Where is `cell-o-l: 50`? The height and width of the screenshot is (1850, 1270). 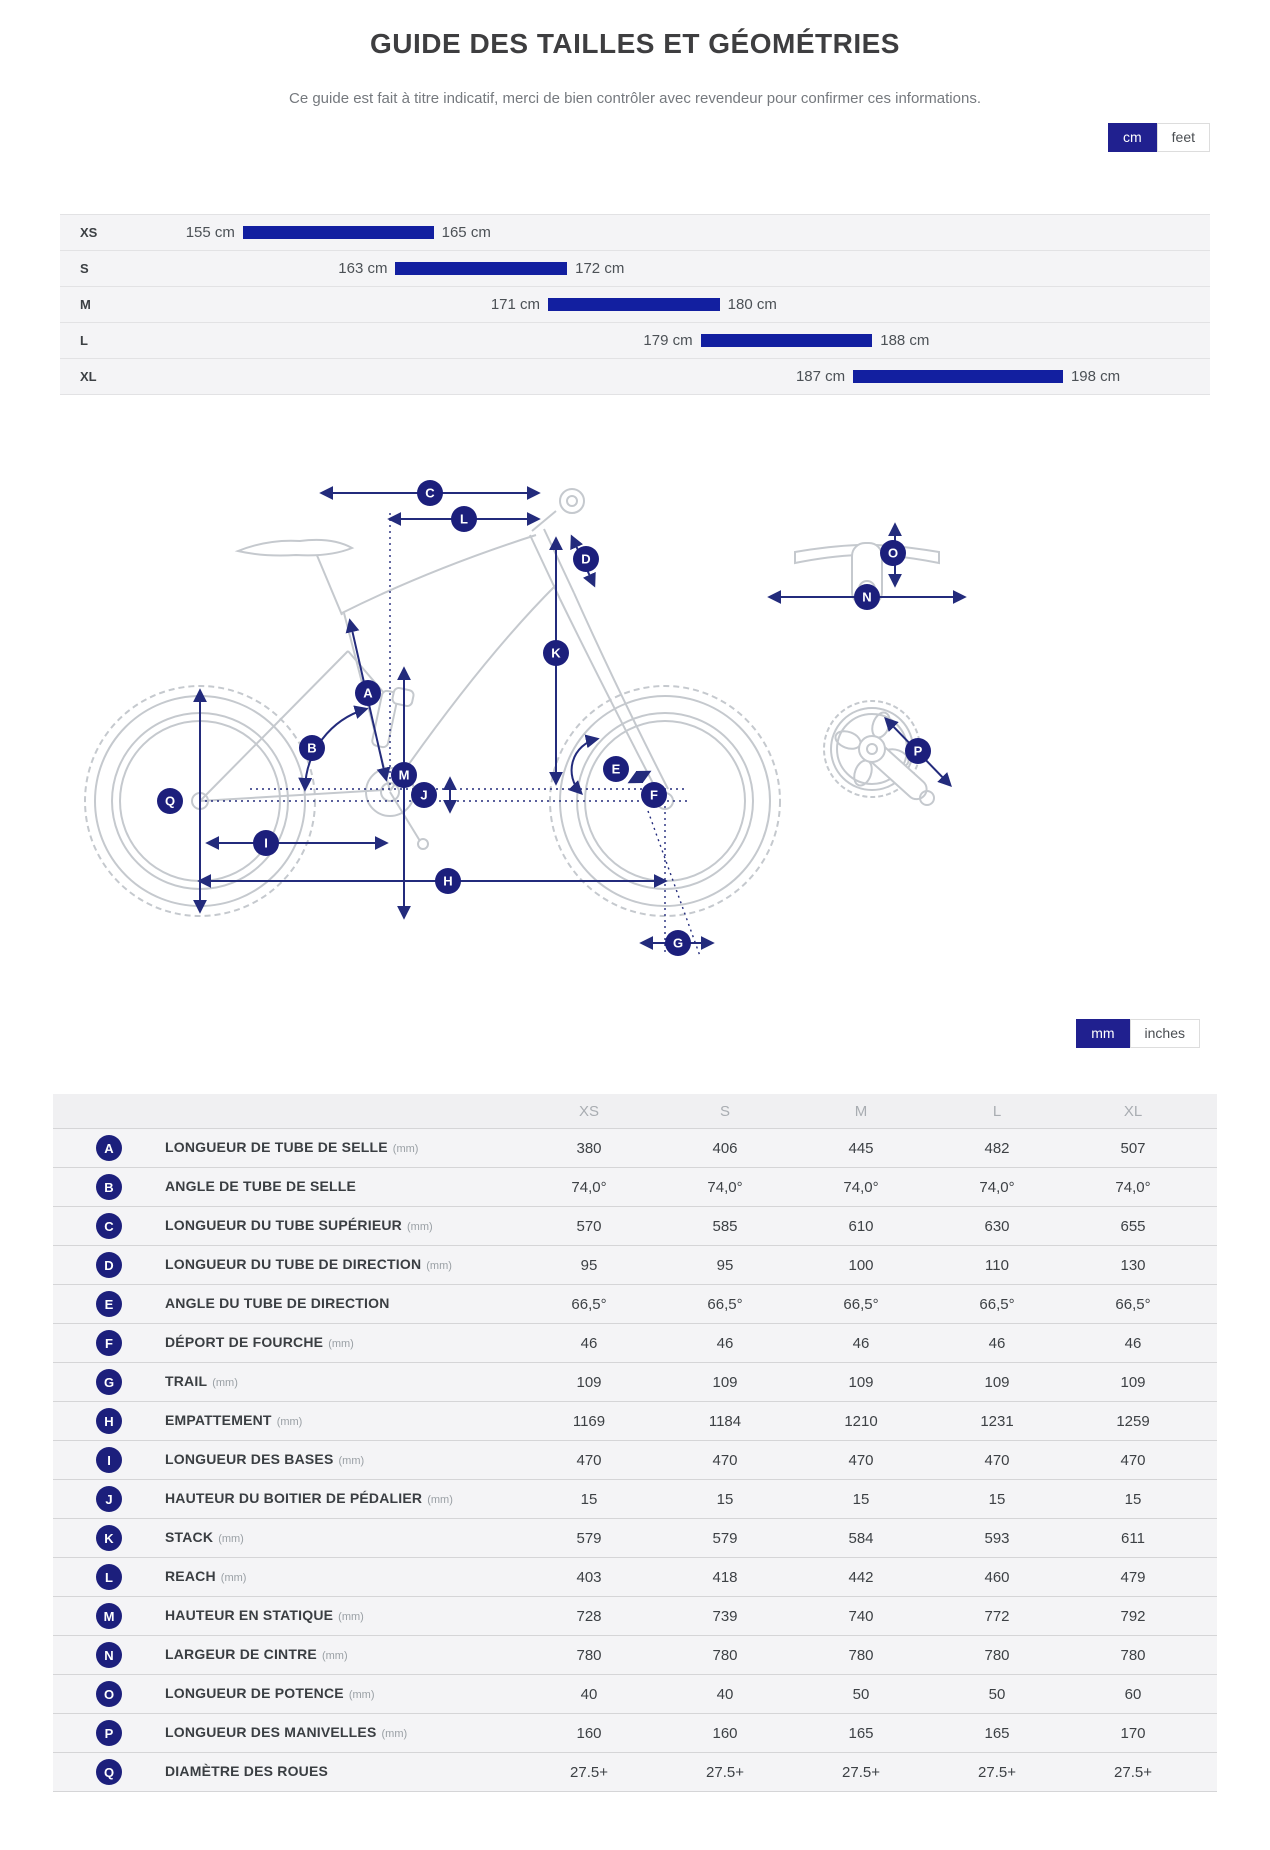
cell-o-l: 50 is located at coordinates (997, 1694).